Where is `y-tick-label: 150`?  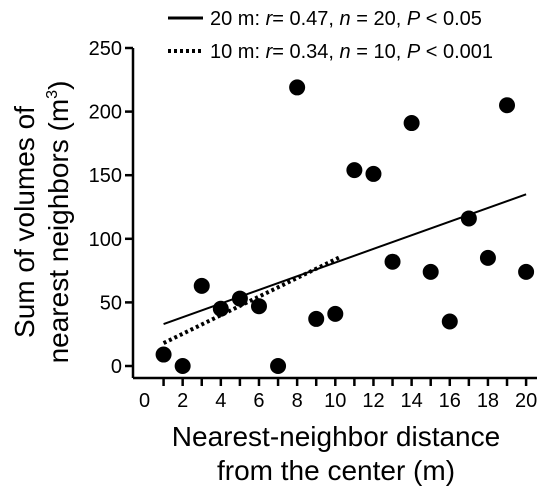 y-tick-label: 150 is located at coordinates (105, 176).